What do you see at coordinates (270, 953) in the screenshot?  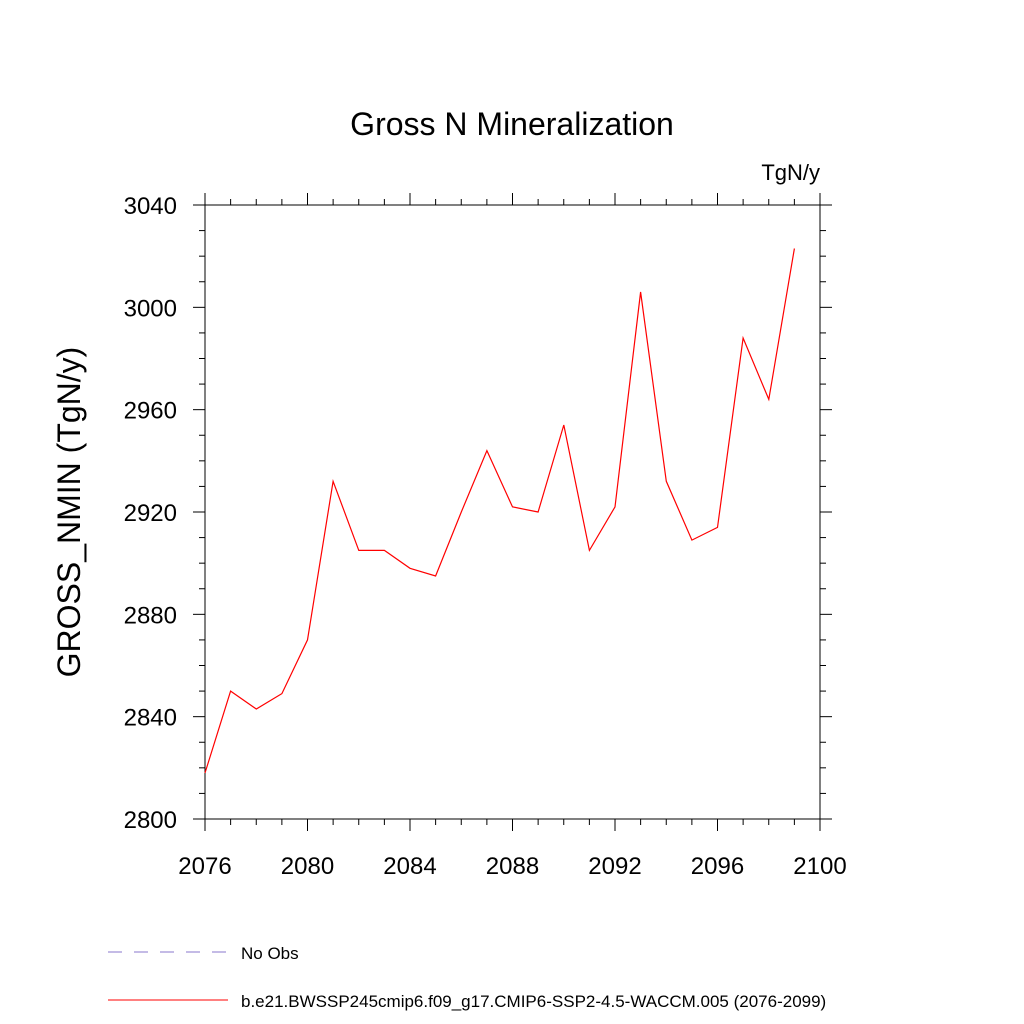 I see `legend-label: No Obs` at bounding box center [270, 953].